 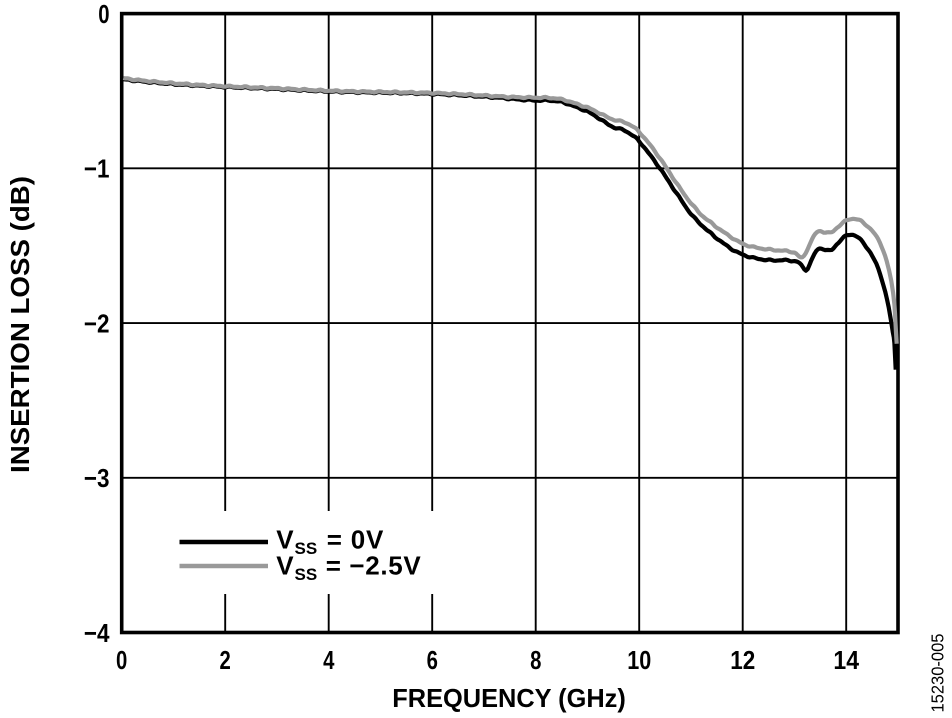 I want to click on svg-text: 10, so click(x=639, y=660).